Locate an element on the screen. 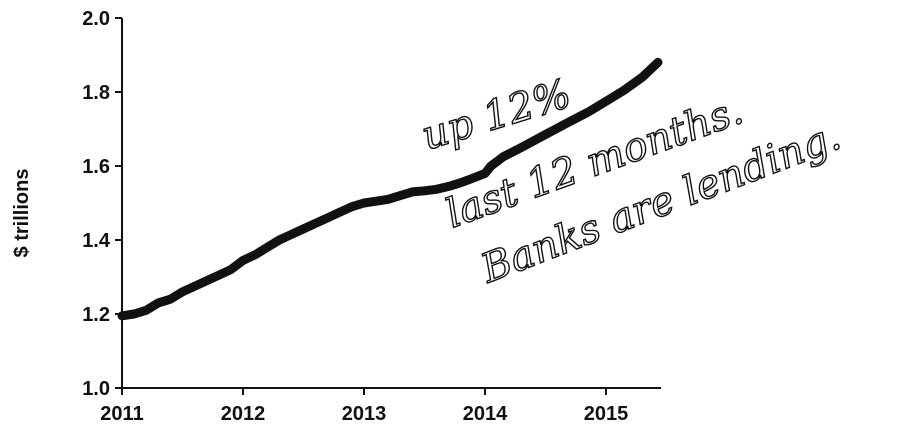 The height and width of the screenshot is (435, 899). y-tick-label: 2.0 is located at coordinates (96, 19).